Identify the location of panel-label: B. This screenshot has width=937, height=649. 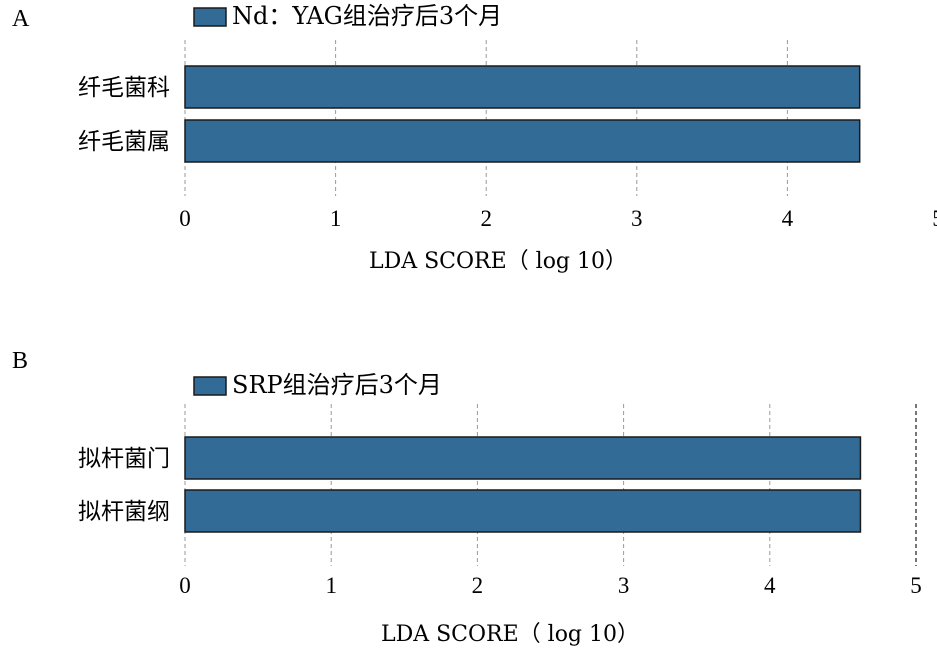
(20, 361).